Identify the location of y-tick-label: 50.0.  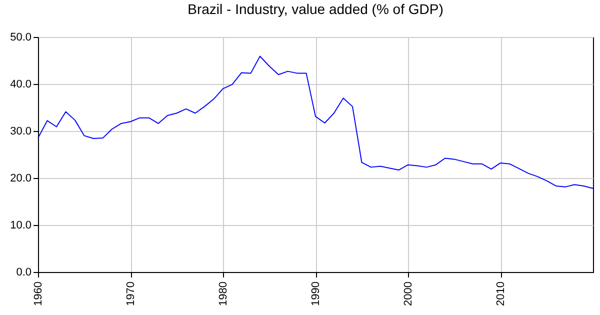
(21, 38).